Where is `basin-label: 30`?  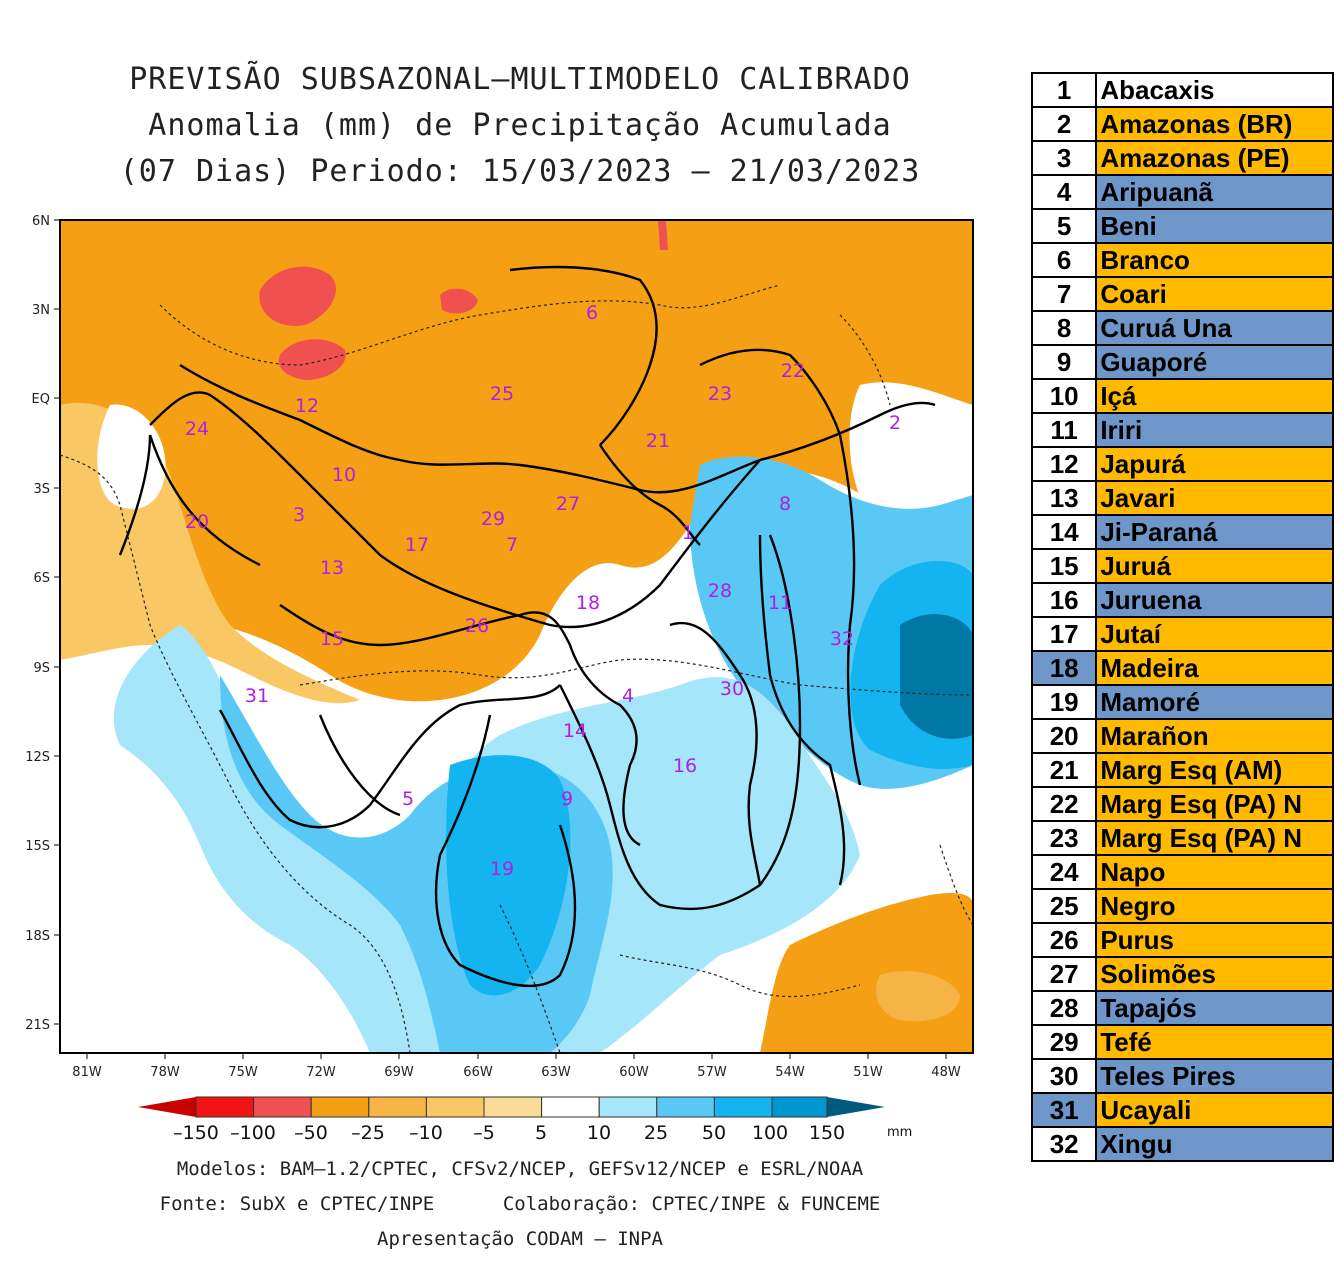
basin-label: 30 is located at coordinates (732, 689).